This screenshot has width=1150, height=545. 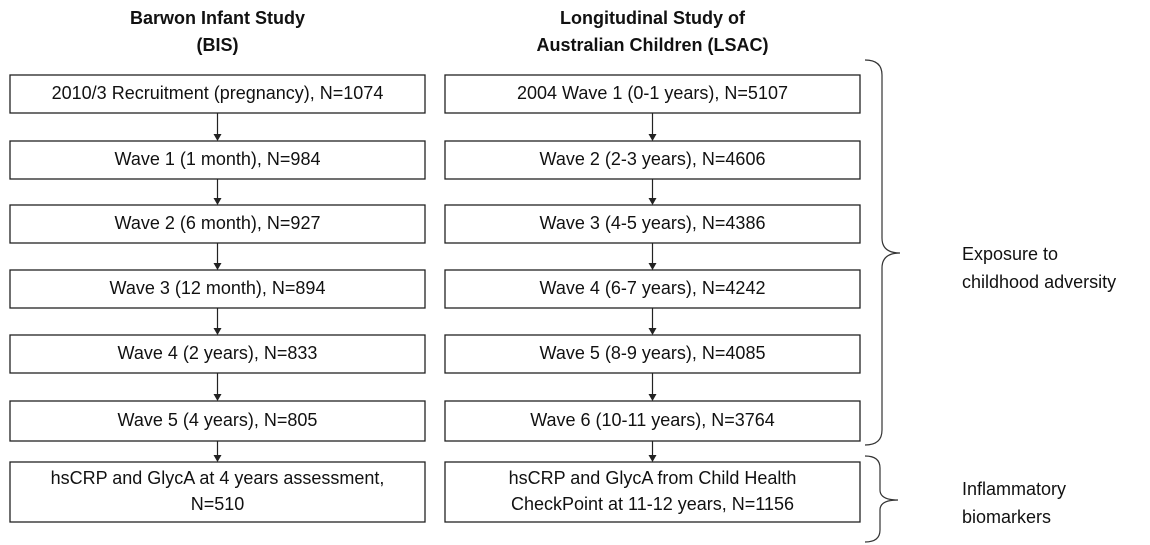 What do you see at coordinates (652, 45) in the screenshot?
I see `column-title: Australian Children (LSAC)` at bounding box center [652, 45].